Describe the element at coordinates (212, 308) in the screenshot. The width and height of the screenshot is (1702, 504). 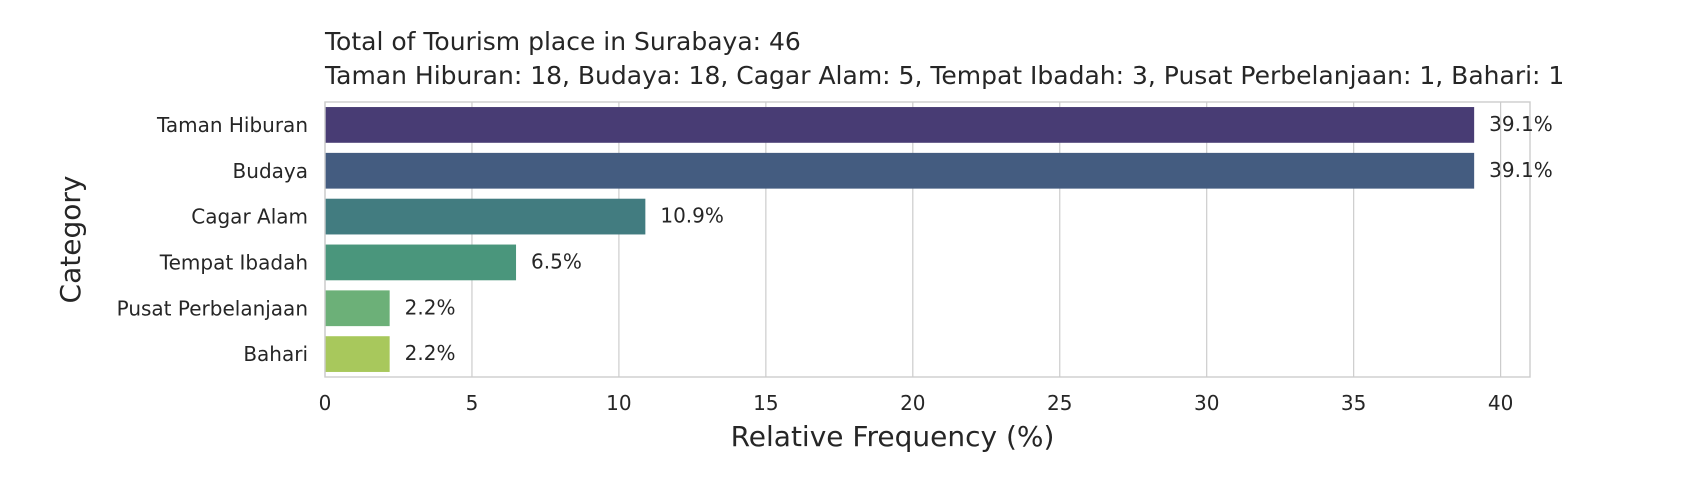
I see `y-tick-label: Pusat Perbelanjaan` at that location.